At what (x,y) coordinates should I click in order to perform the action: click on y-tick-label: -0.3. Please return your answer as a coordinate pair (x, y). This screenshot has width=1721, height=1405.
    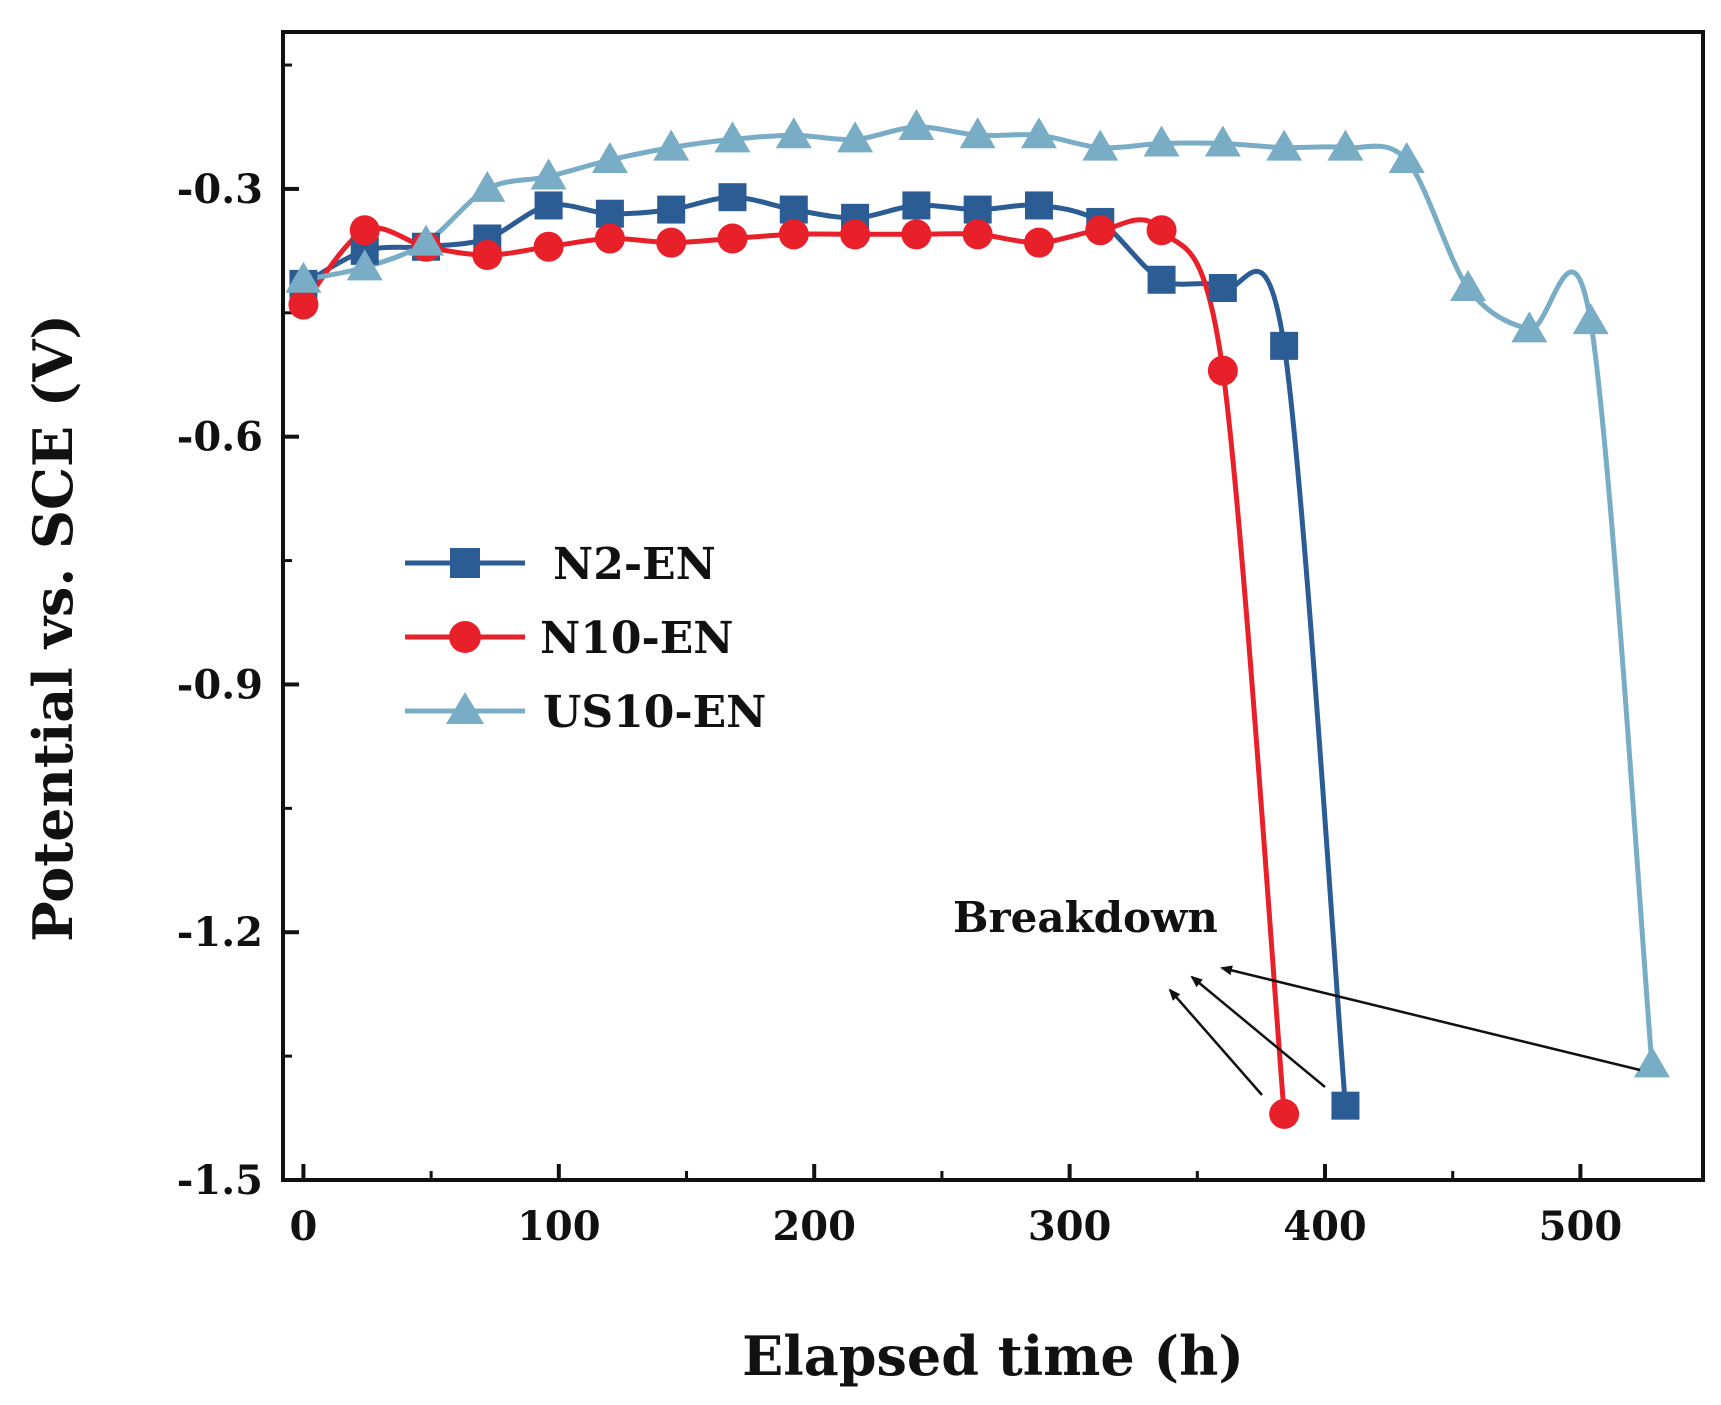
    Looking at the image, I should click on (220, 189).